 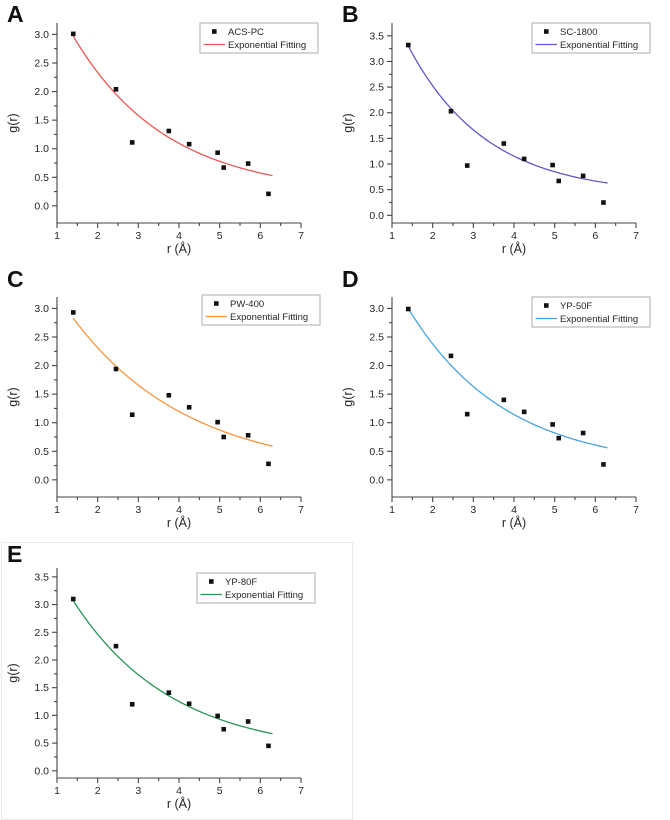 I want to click on legend-series-label: YP-80F, so click(x=241, y=582).